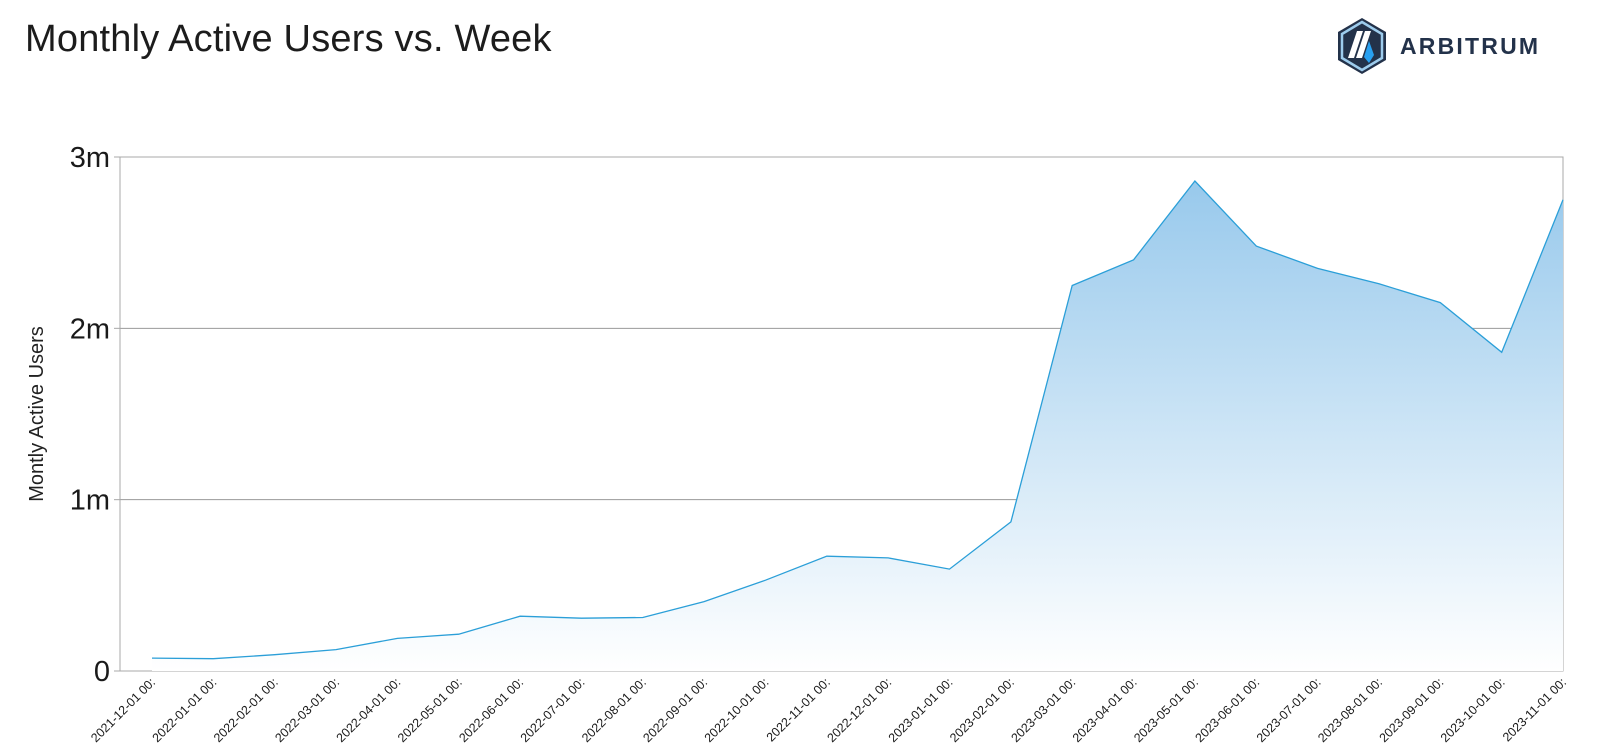 The image size is (1600, 754). Describe the element at coordinates (798, 709) in the screenshot. I see `x-tick-label: 2022-11-01 00:` at that location.